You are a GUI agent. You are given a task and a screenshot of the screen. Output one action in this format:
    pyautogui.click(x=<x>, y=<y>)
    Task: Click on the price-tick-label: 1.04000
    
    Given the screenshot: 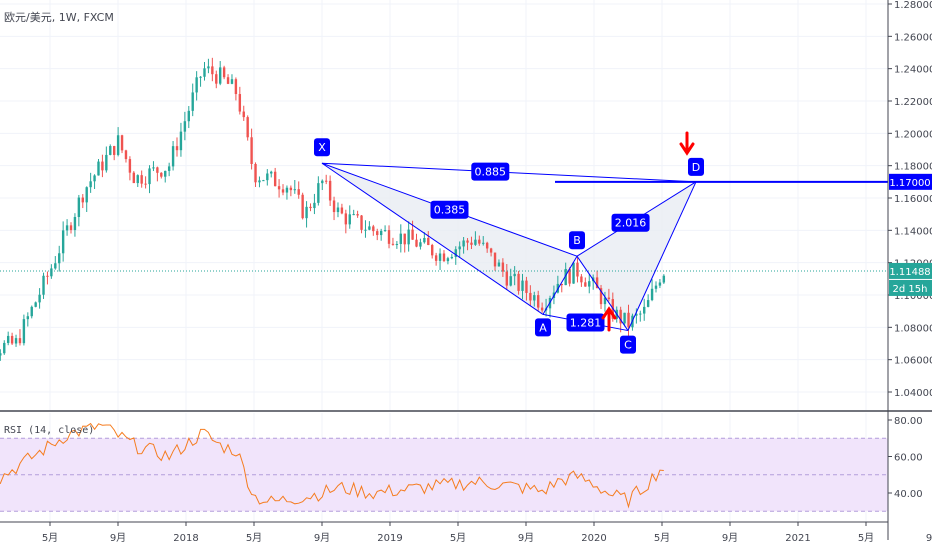 What is the action you would take?
    pyautogui.click(x=913, y=393)
    